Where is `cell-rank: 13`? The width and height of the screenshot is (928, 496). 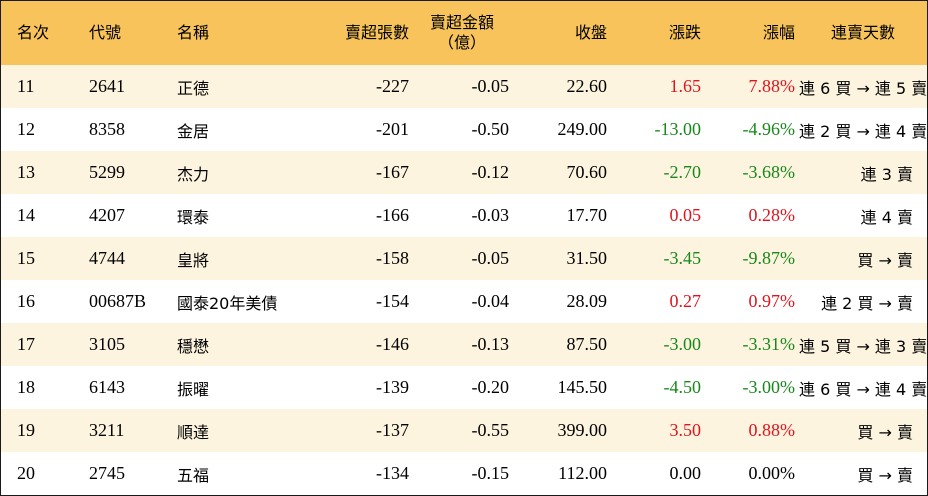 cell-rank: 13 is located at coordinates (26, 172).